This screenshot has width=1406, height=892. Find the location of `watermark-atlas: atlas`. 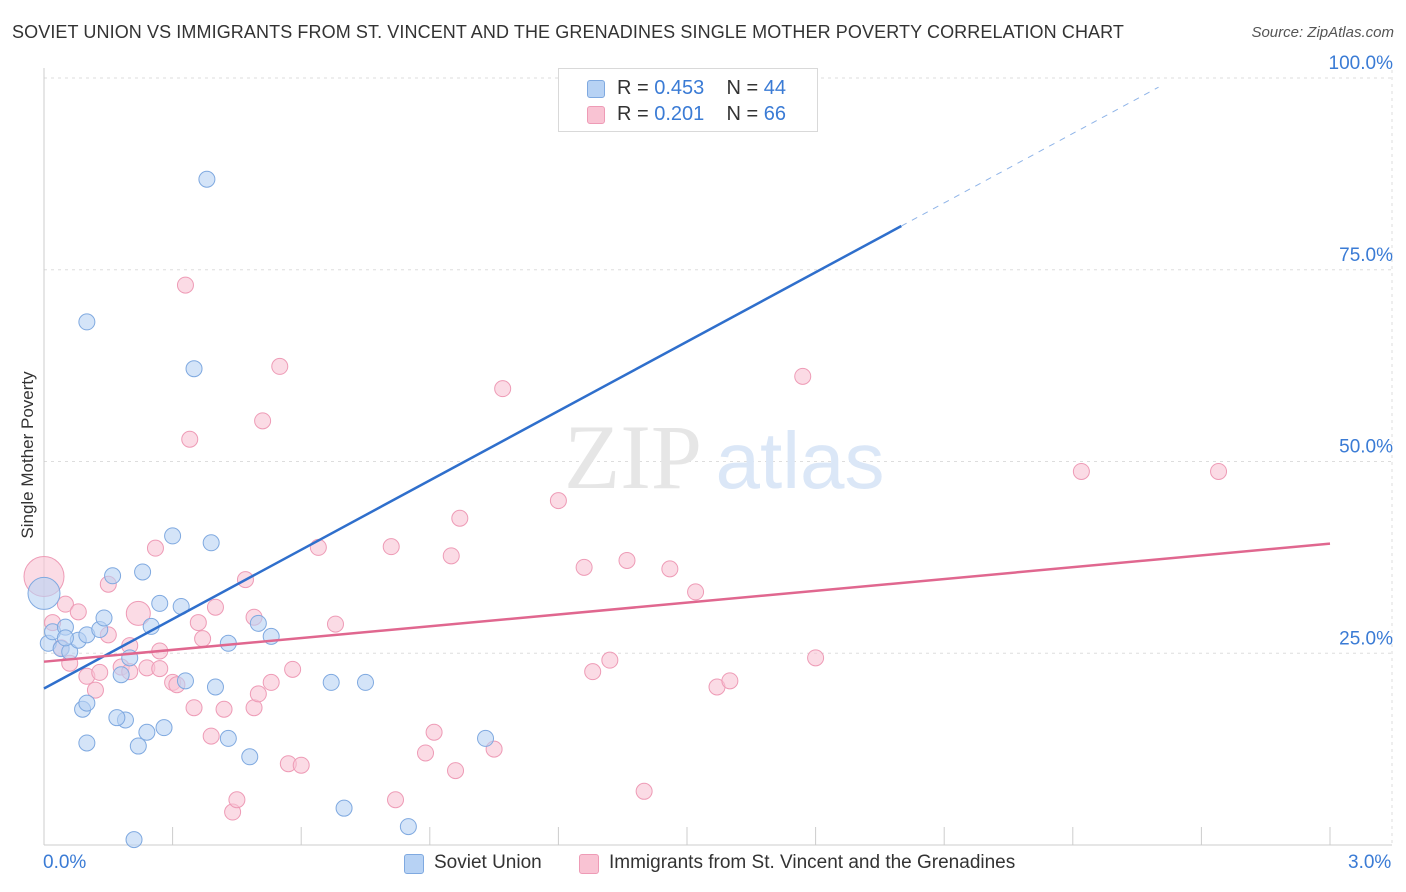

watermark-atlas: atlas is located at coordinates (800, 460).